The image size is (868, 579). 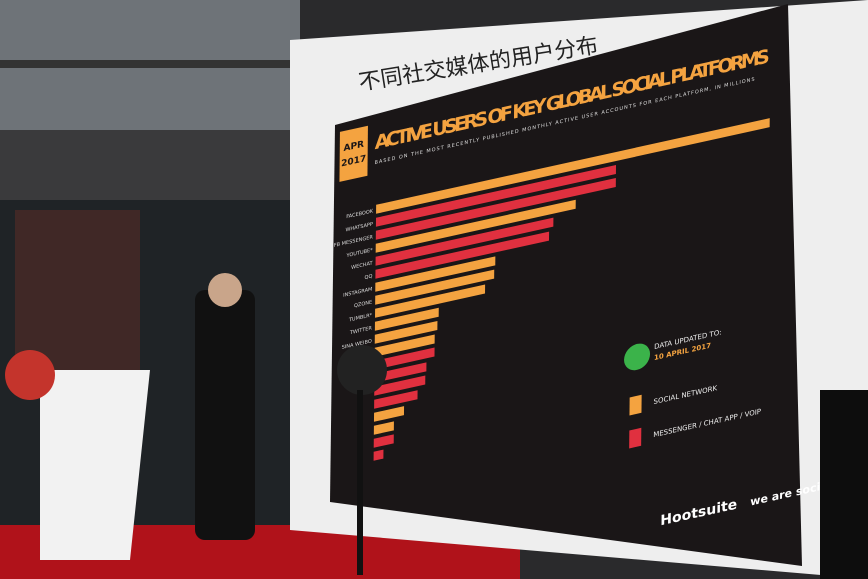 What do you see at coordinates (360, 317) in the screenshot?
I see `platform-label: TUMBLR*` at bounding box center [360, 317].